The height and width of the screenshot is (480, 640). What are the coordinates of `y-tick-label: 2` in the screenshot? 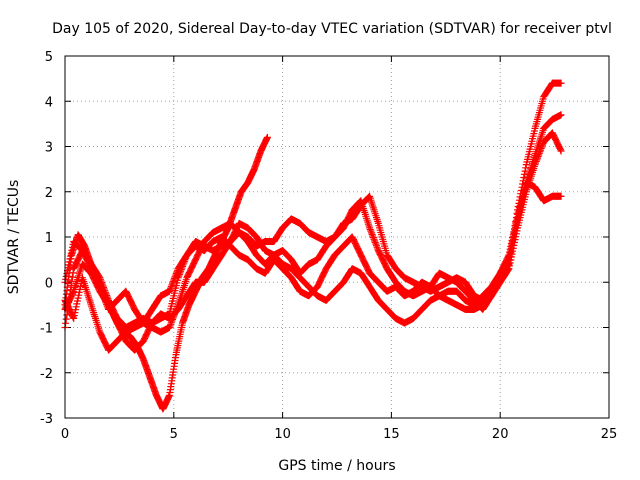 It's located at (49, 193).